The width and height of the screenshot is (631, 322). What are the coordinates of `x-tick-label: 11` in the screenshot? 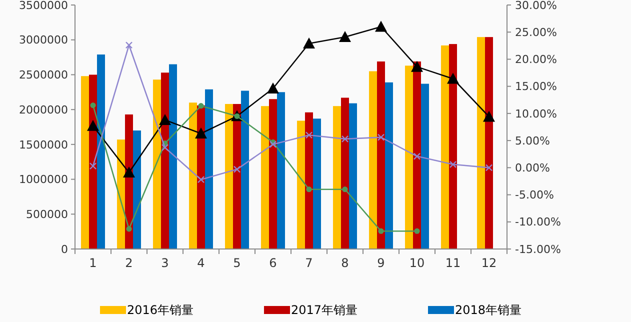 It's located at (453, 263).